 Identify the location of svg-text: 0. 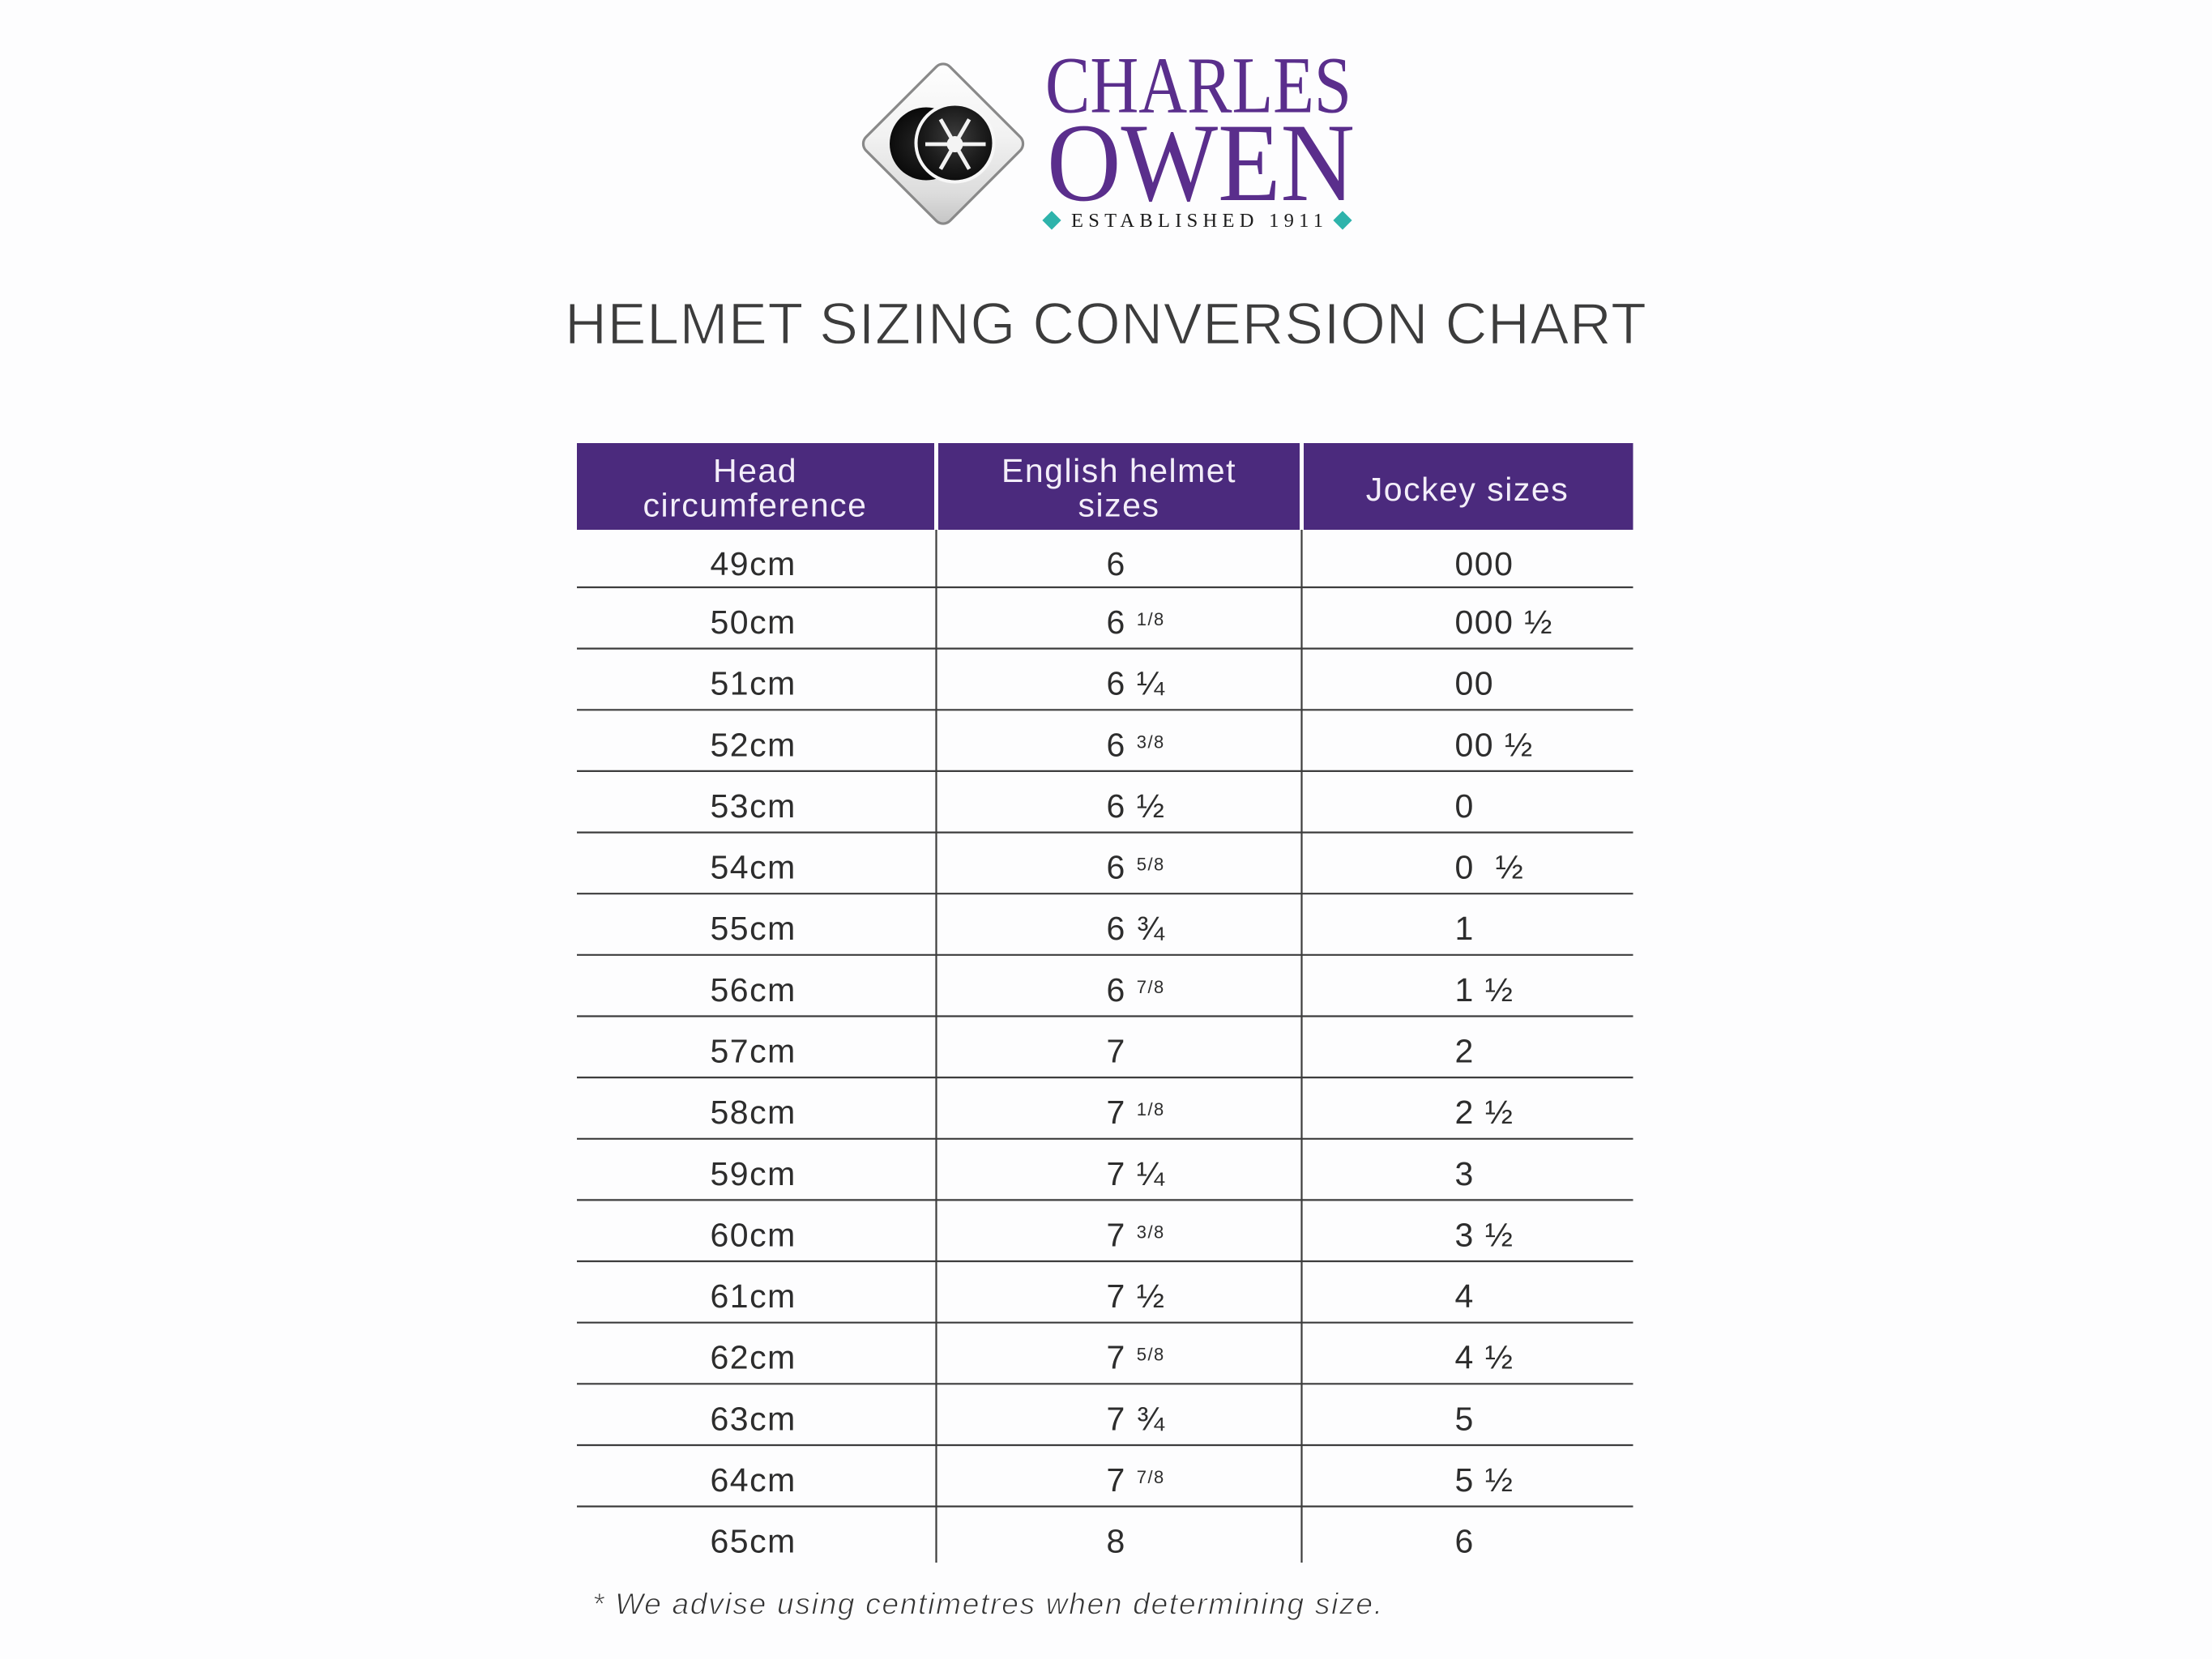
(1465, 806).